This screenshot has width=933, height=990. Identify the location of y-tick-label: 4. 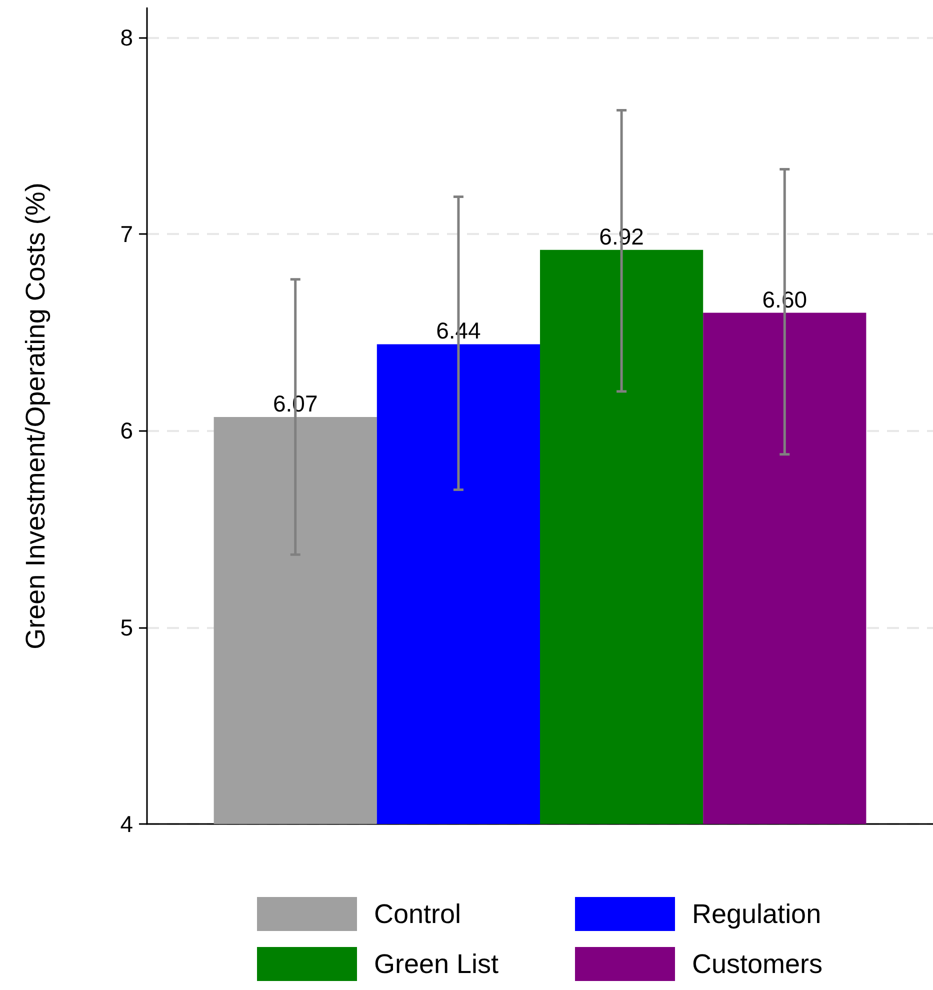
(127, 824).